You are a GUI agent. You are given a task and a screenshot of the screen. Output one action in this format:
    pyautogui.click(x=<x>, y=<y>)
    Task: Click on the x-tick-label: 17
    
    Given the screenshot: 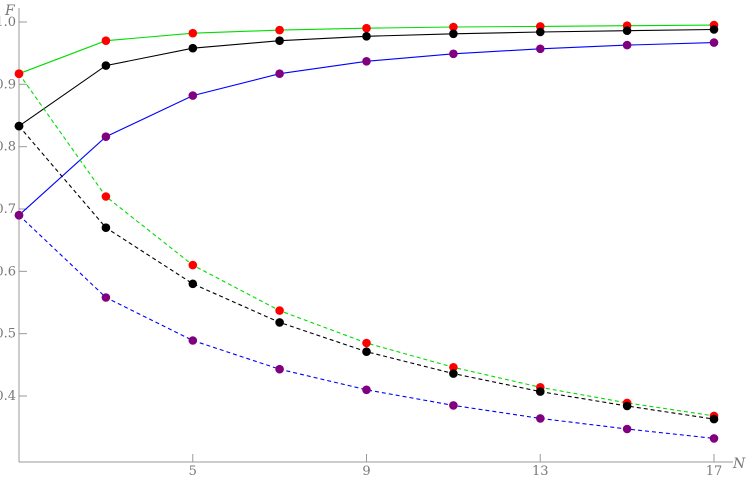 What is the action you would take?
    pyautogui.click(x=714, y=471)
    